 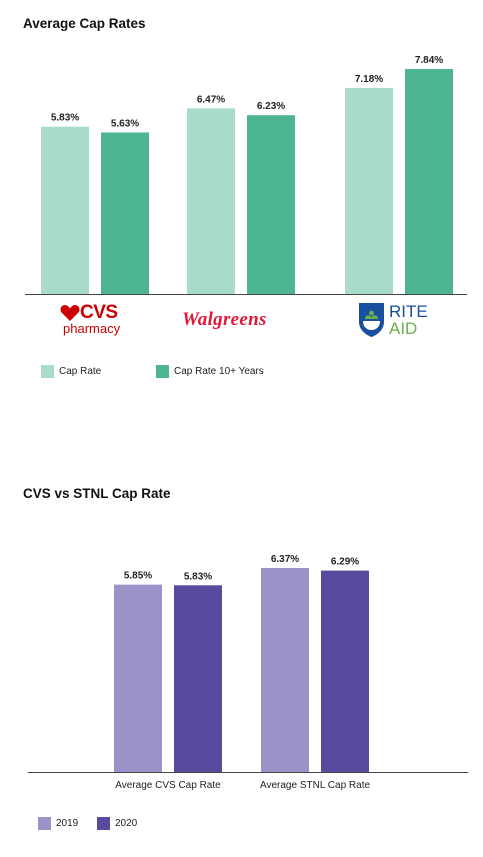 I want to click on rite-aid-logo: RITE AID, so click(x=398, y=322).